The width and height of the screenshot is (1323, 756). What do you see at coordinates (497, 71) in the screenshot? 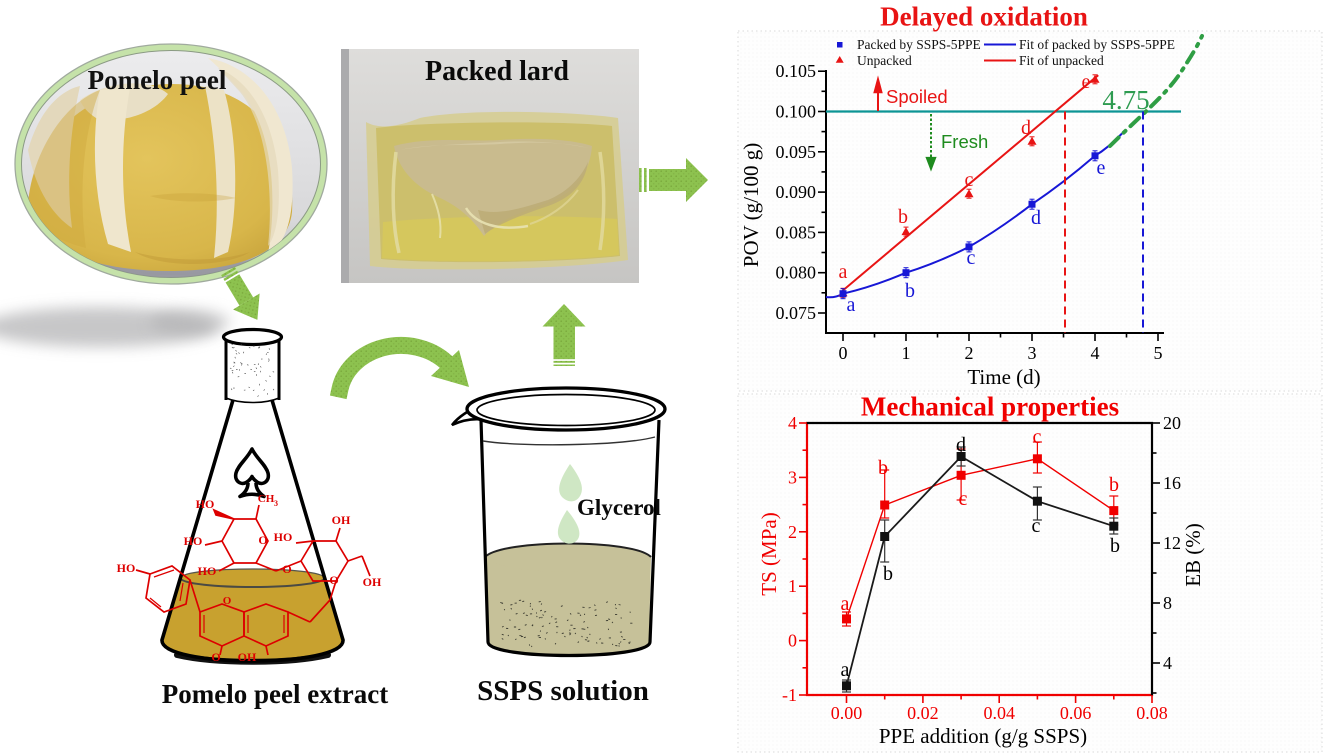
I see `svg-text: Packed lard` at bounding box center [497, 71].